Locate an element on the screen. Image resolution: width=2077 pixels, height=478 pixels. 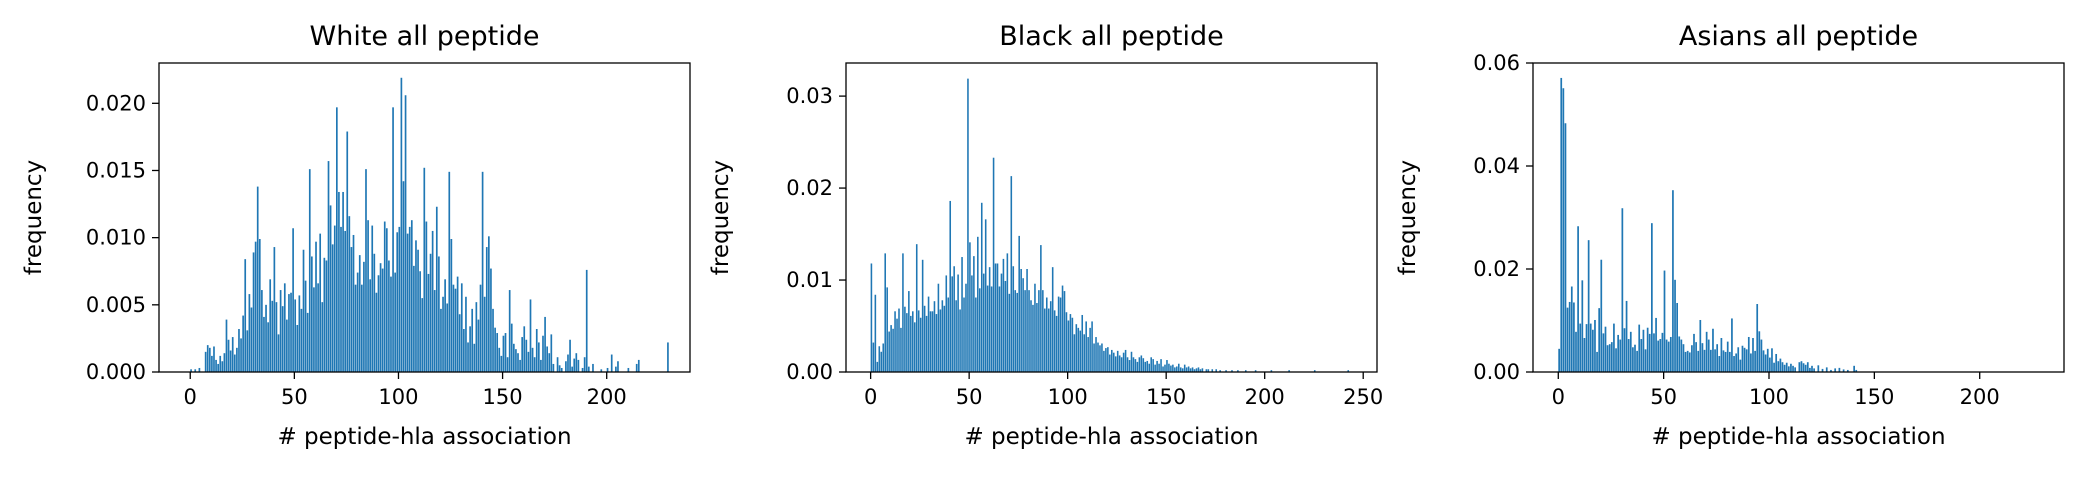
y-tick-label: 0.03 is located at coordinates (809, 96).